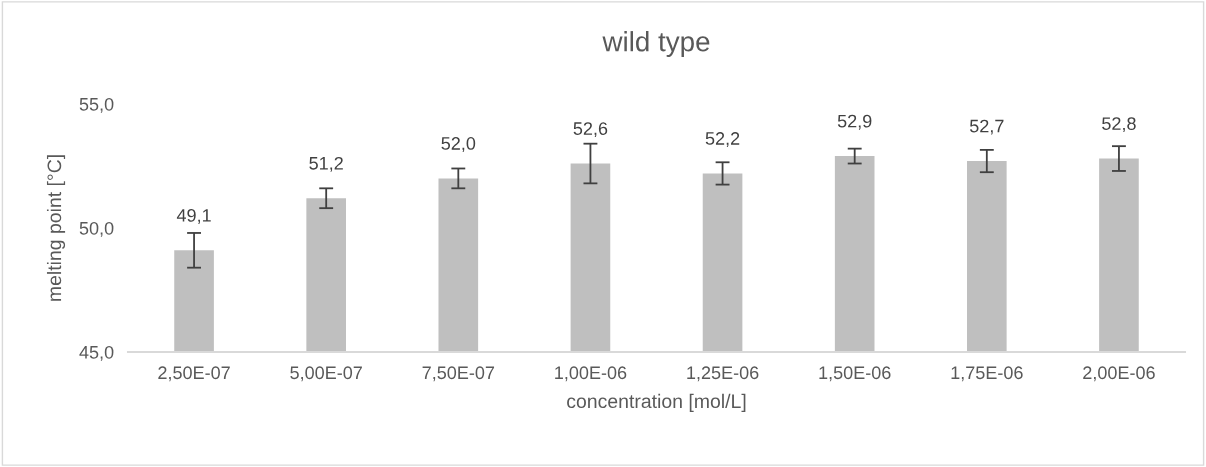 The height and width of the screenshot is (467, 1206). Describe the element at coordinates (1119, 374) in the screenshot. I see `x-tick-label: 2,00E-06` at that location.